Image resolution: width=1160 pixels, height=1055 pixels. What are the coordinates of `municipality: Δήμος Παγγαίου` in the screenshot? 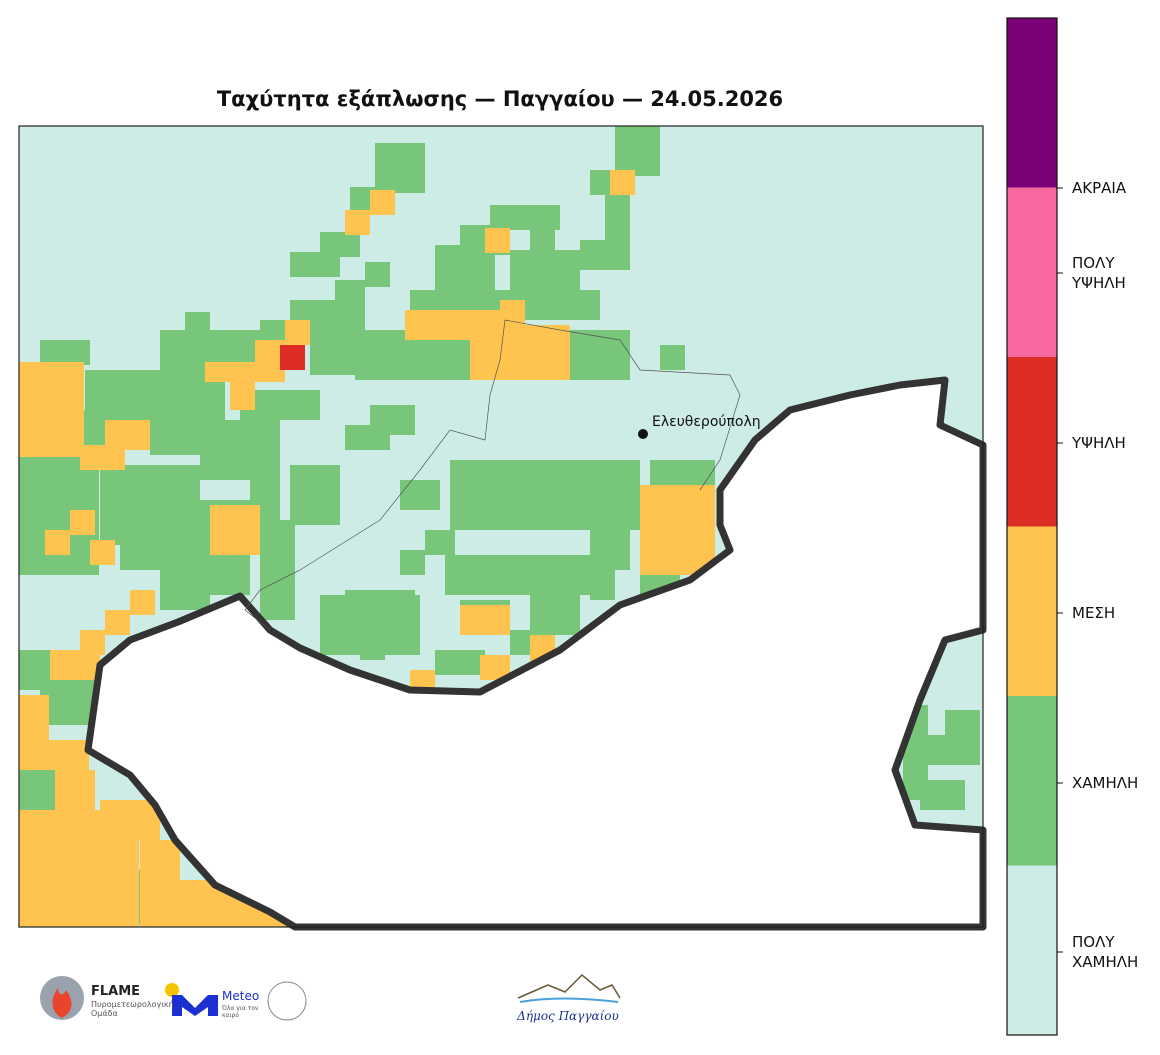 It's located at (567, 1016).